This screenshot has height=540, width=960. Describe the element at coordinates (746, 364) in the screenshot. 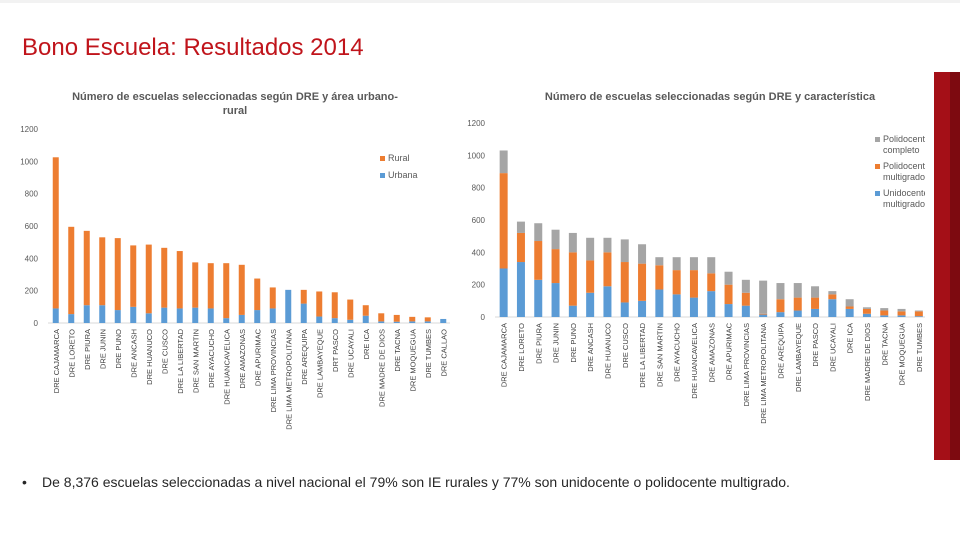

I see `right-category-label: DRE LIMA PROVINCIAS` at that location.